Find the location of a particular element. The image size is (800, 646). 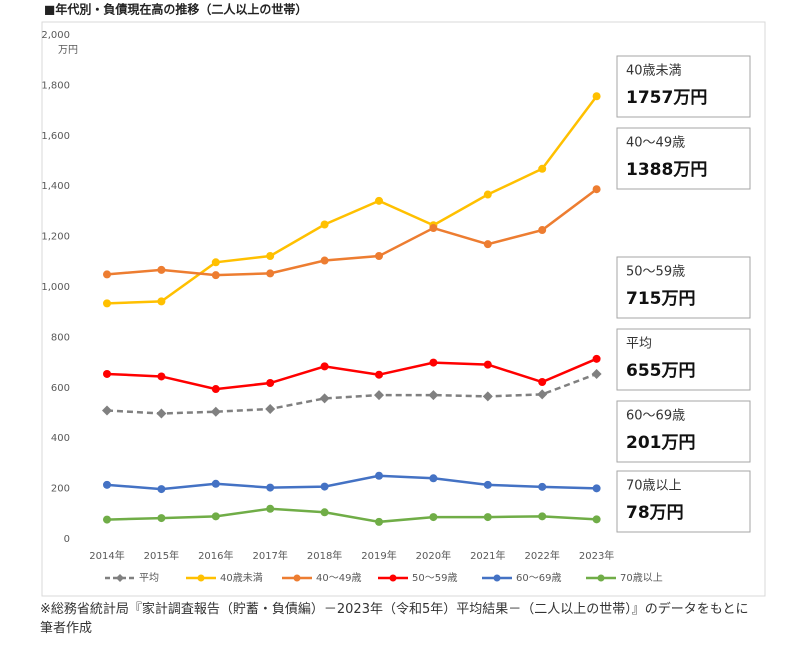

x-tick-label: 2017年 is located at coordinates (269, 555).